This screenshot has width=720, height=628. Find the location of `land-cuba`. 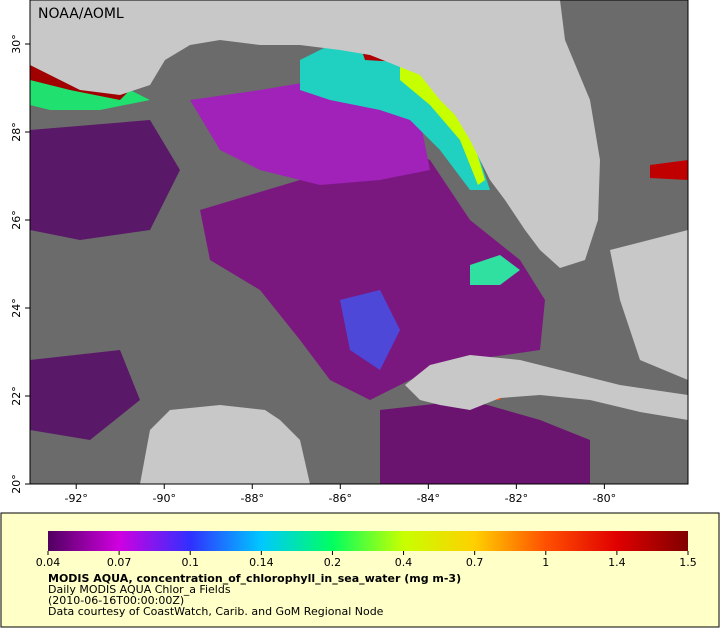

land-cuba is located at coordinates (546, 387).